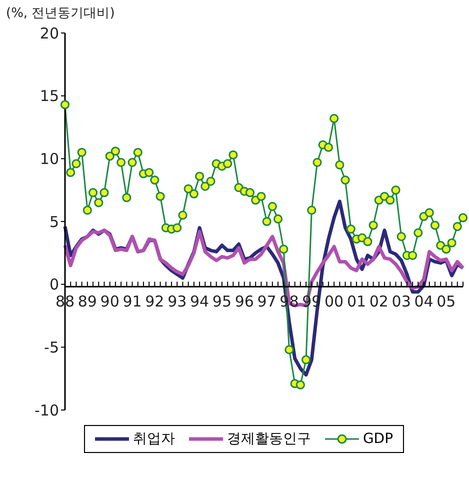 The image size is (469, 485). What do you see at coordinates (132, 301) in the screenshot?
I see `x-tick-label: 91` at bounding box center [132, 301].